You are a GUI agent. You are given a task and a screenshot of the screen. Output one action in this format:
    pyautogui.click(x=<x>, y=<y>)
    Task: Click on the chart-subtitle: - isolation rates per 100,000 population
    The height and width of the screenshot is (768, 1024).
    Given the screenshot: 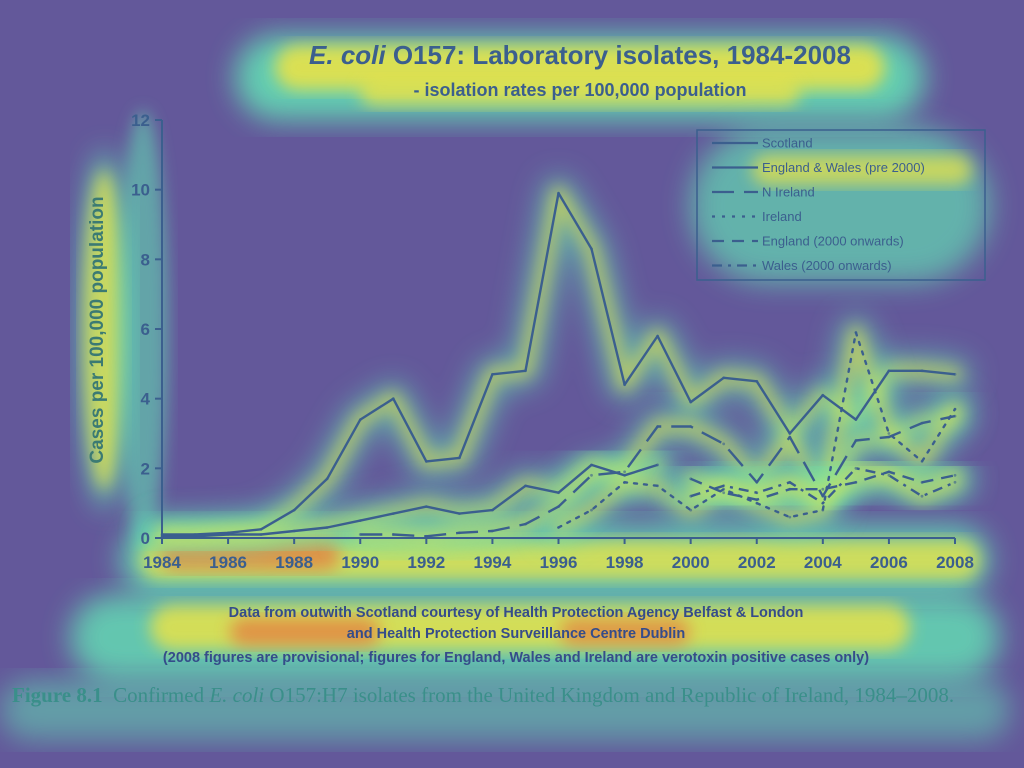 What is the action you would take?
    pyautogui.click(x=579, y=90)
    